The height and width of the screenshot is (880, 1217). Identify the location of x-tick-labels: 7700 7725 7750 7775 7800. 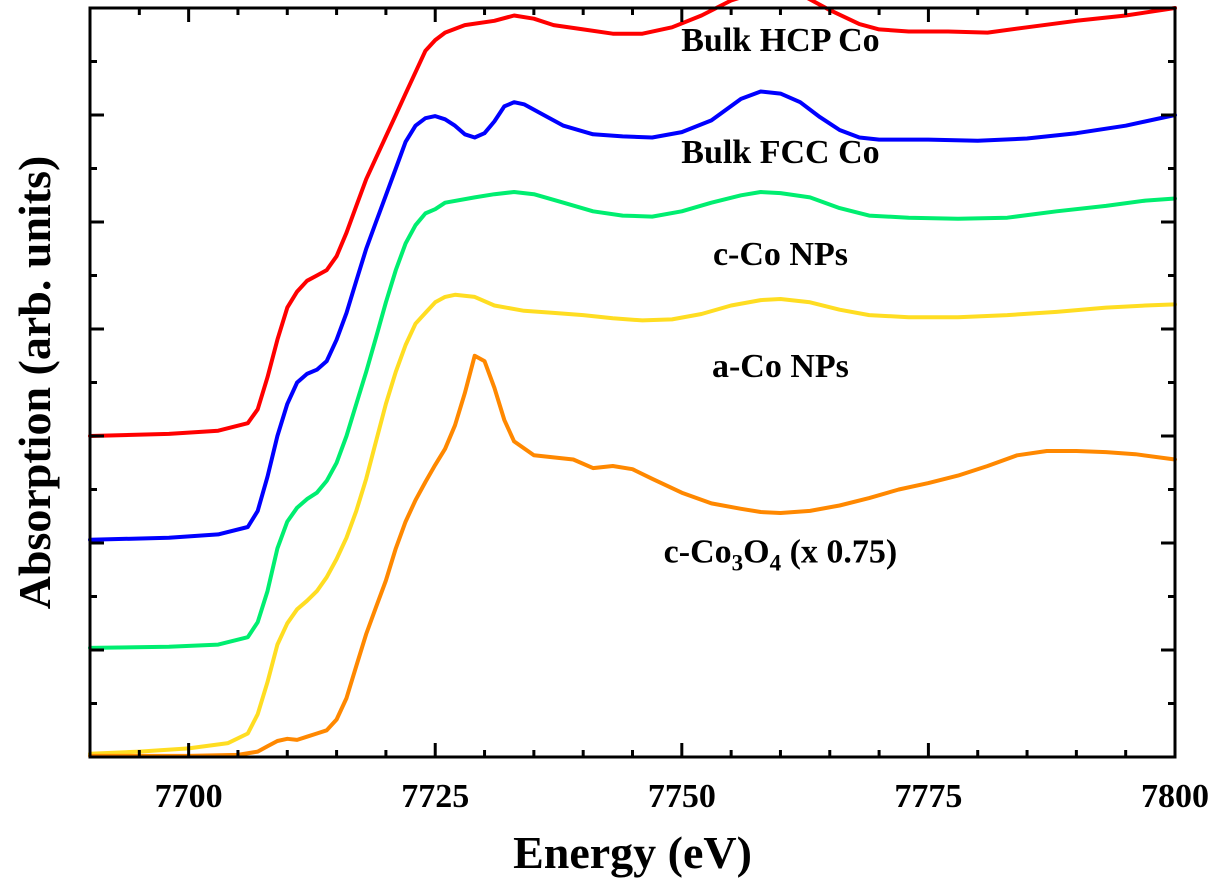
(682, 796).